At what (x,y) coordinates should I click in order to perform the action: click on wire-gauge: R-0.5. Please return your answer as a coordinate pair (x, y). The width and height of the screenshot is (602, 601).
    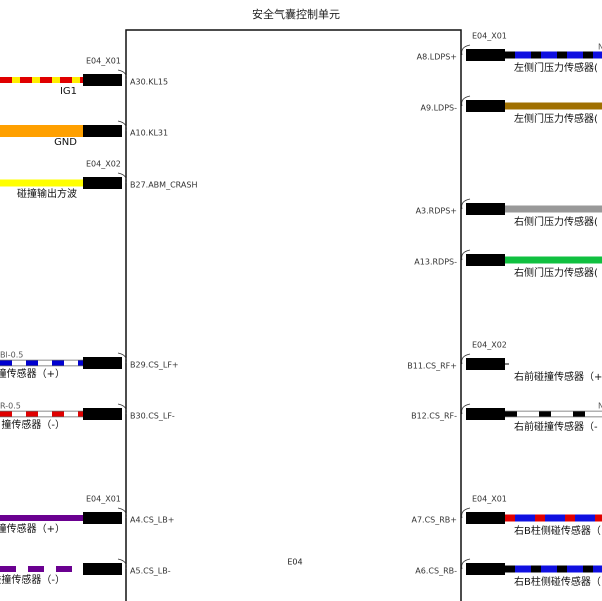
    Looking at the image, I should click on (10, 406).